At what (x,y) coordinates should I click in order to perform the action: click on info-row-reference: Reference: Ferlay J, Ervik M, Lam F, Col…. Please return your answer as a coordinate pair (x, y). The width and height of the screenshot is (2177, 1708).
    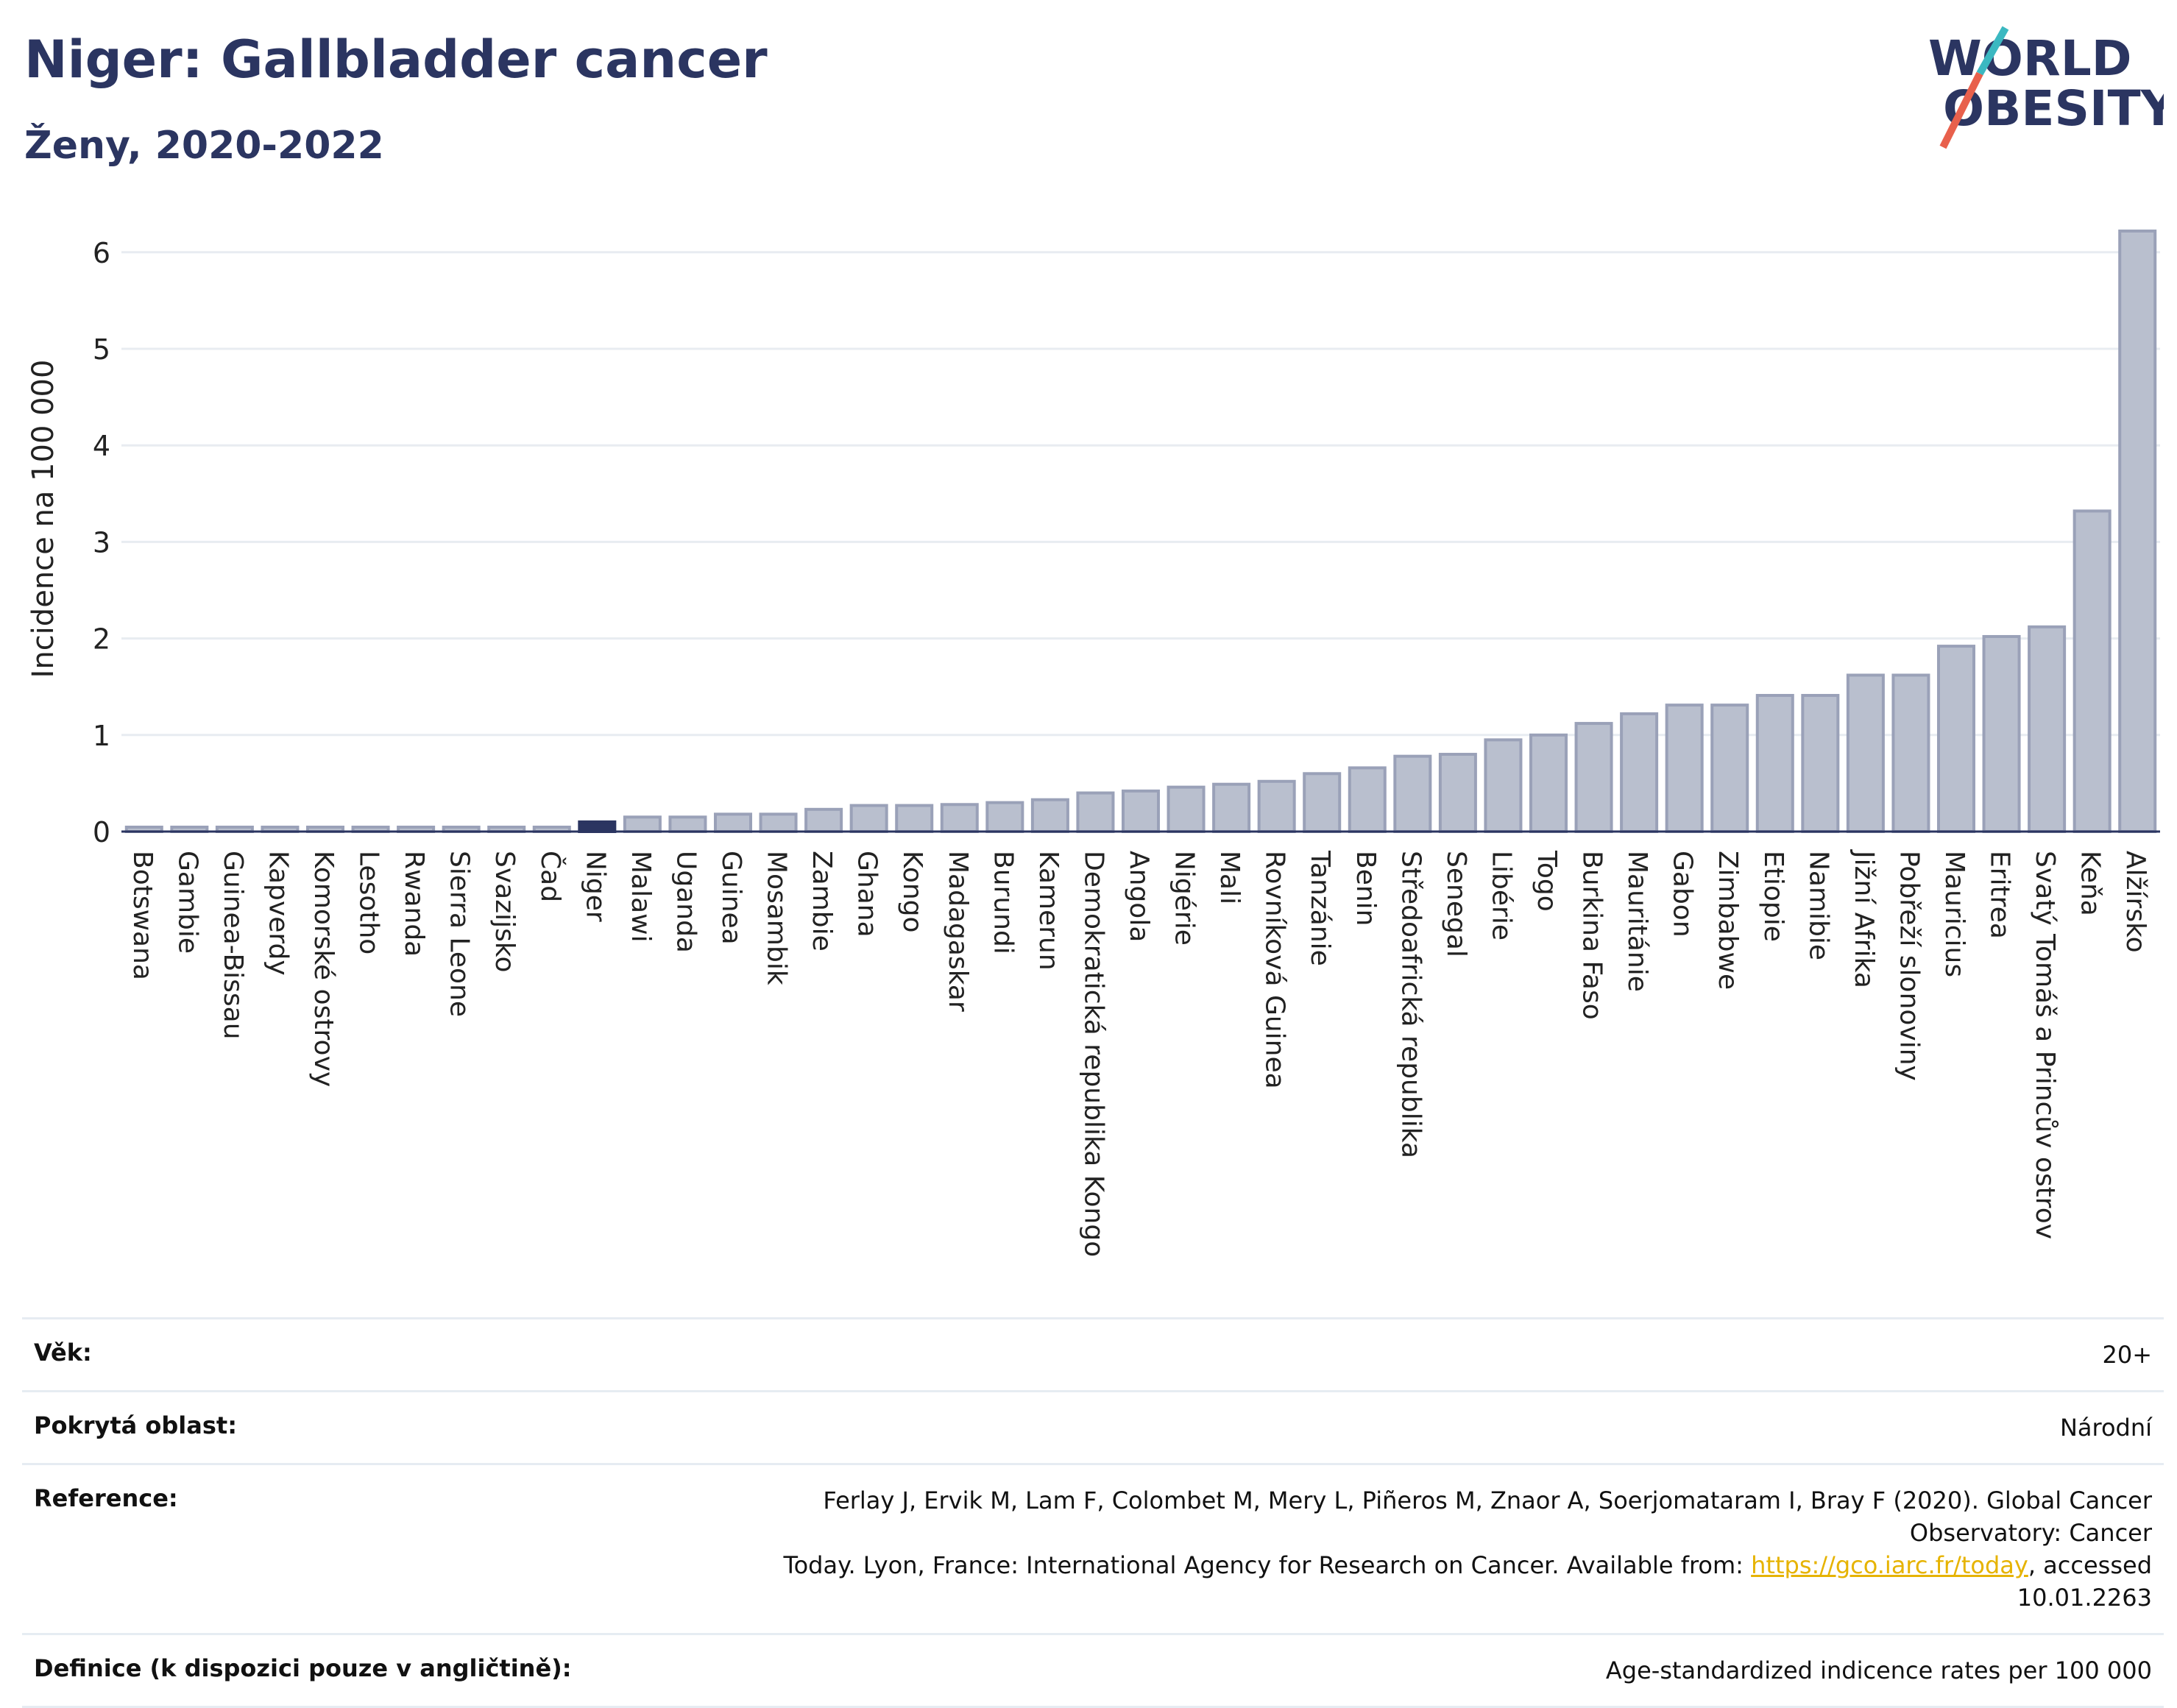
    Looking at the image, I should click on (1093, 1549).